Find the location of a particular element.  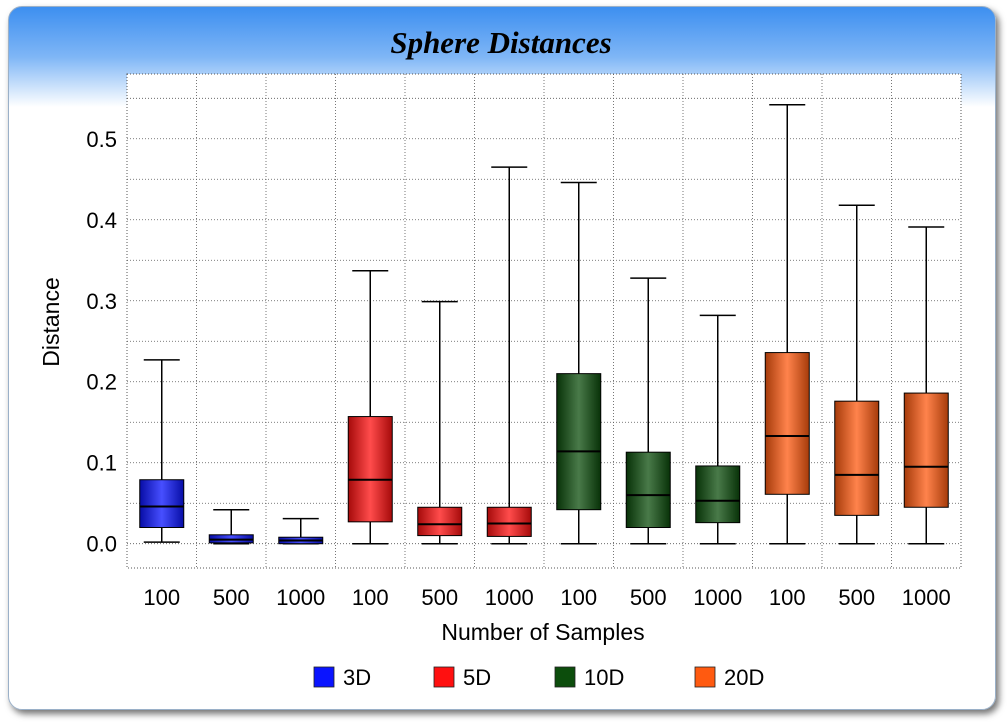

x-axis-title: Number of Samples is located at coordinates (542, 632).